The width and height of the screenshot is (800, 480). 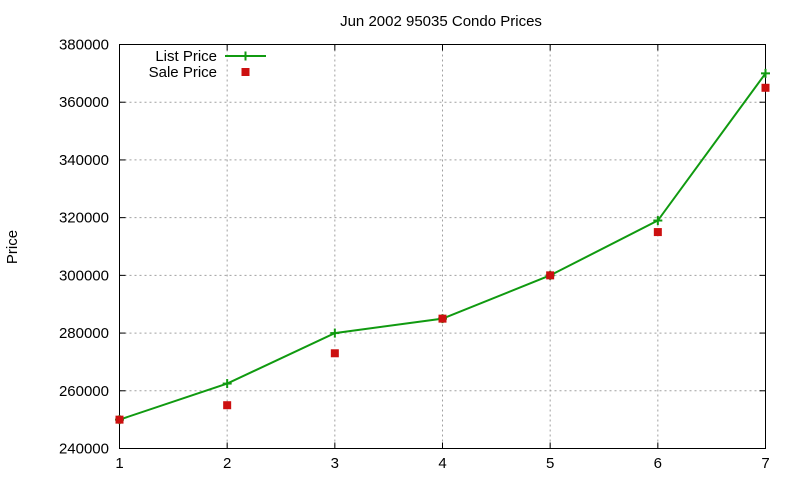 What do you see at coordinates (84, 160) in the screenshot?
I see `y-tick-label: 340000` at bounding box center [84, 160].